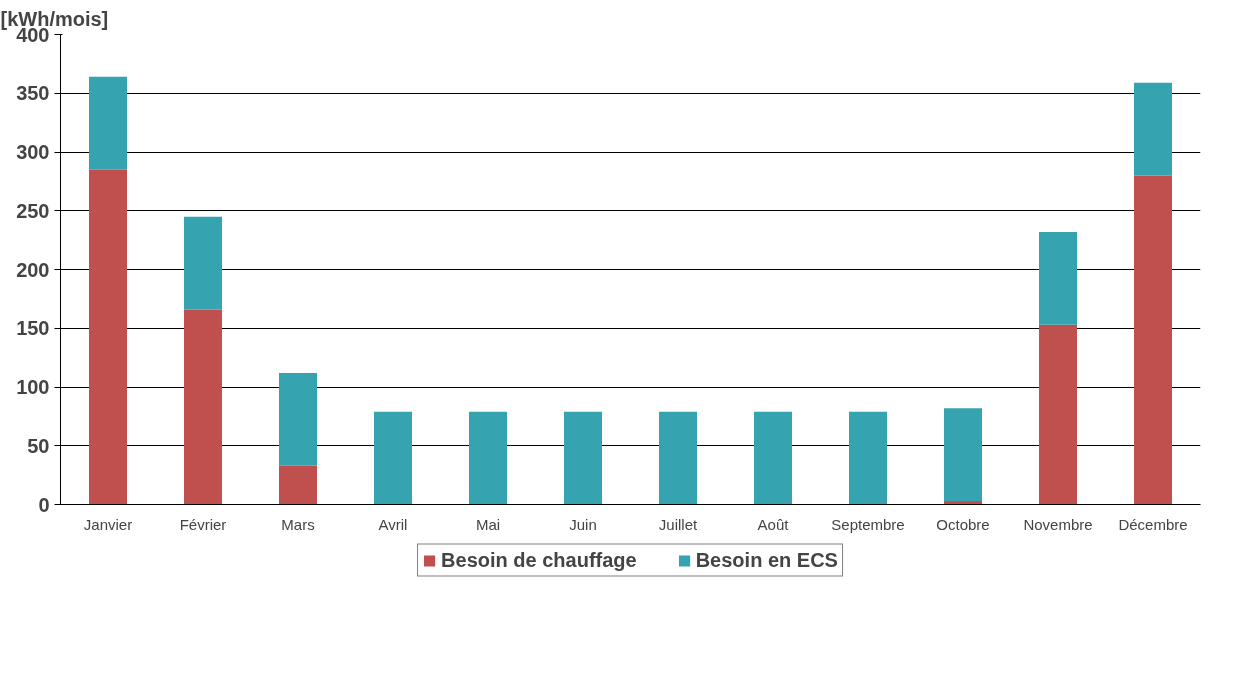 The image size is (1243, 692). I want to click on x-tick-label: Mars, so click(298, 524).